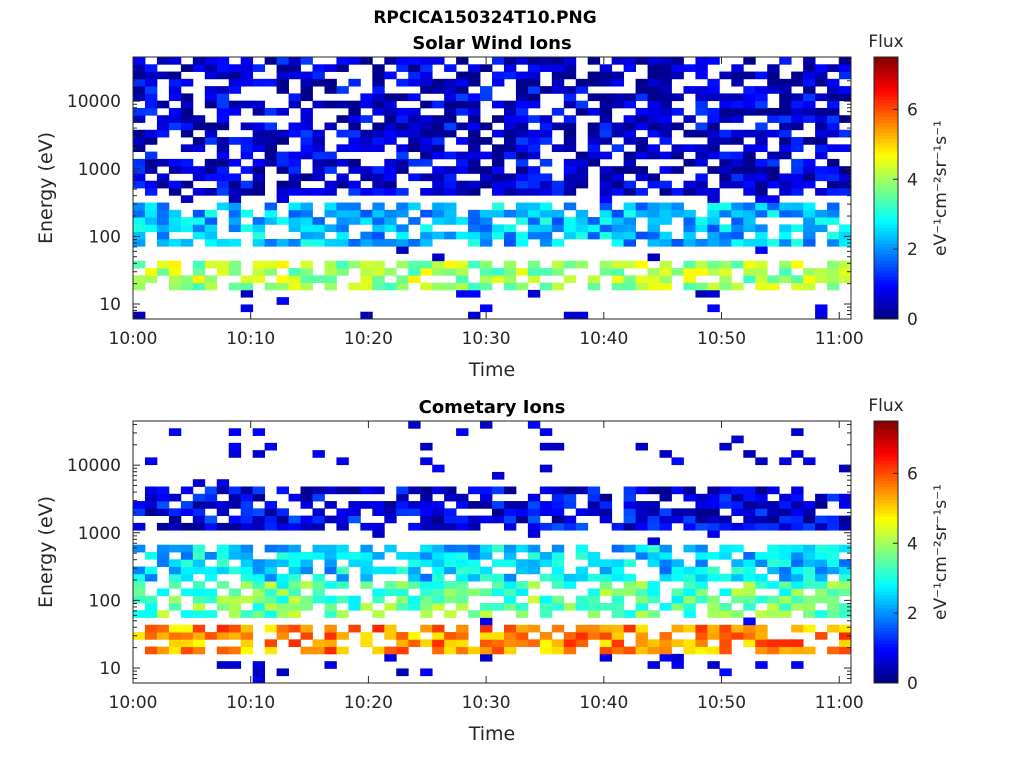 Image resolution: width=1024 pixels, height=772 pixels. Describe the element at coordinates (486, 339) in the screenshot. I see `x-tick-label: 10:30` at that location.